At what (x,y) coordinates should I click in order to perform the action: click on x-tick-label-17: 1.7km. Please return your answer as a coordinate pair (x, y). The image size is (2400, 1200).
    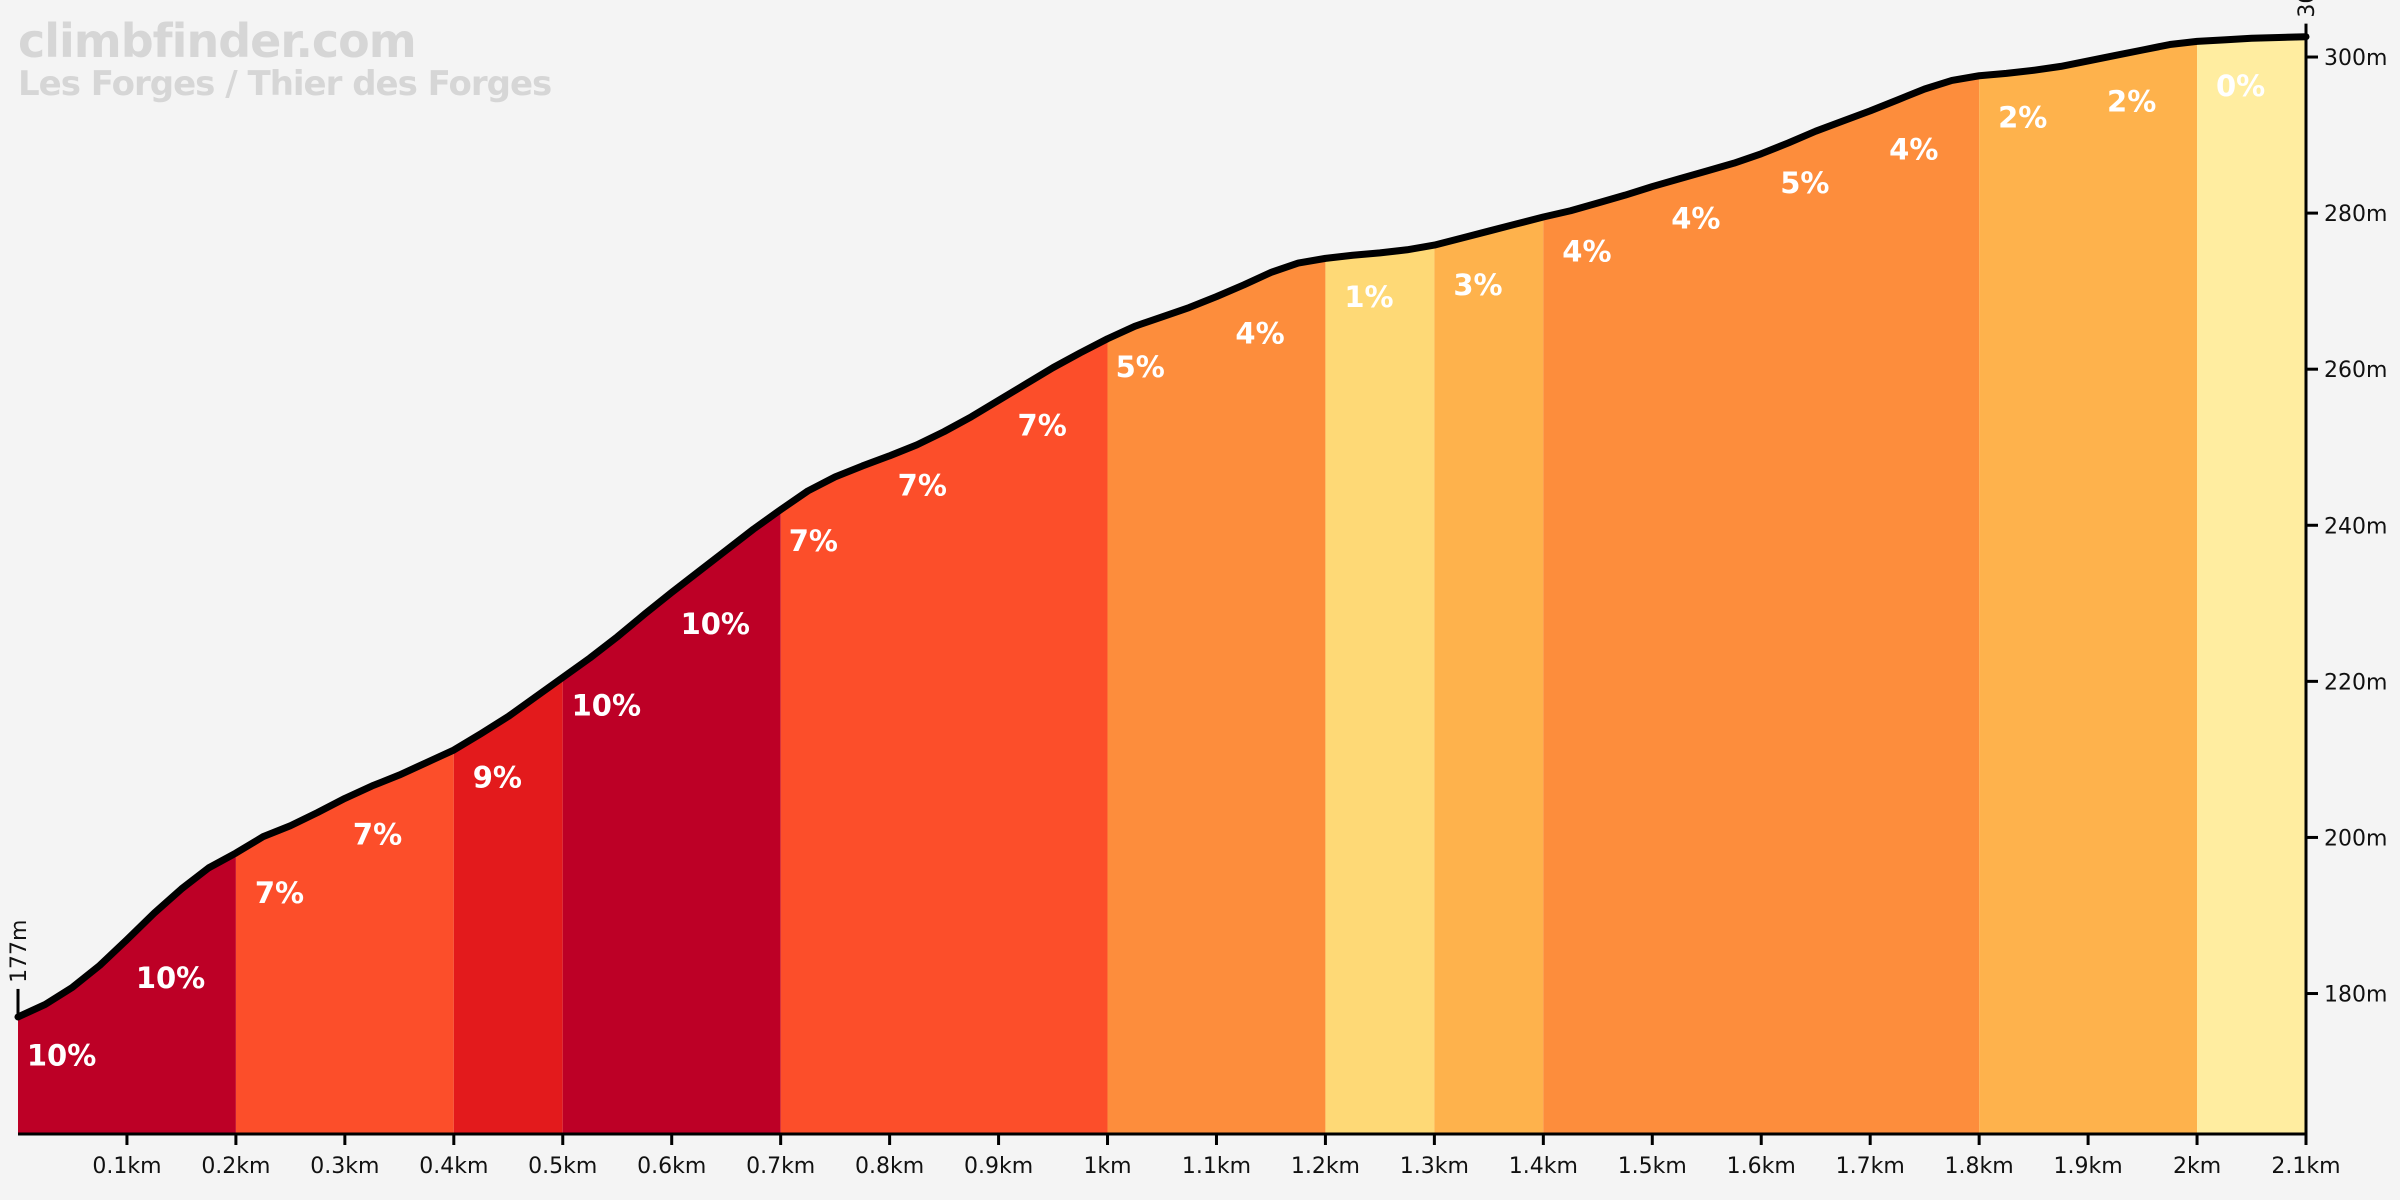
    Looking at the image, I should click on (1870, 1166).